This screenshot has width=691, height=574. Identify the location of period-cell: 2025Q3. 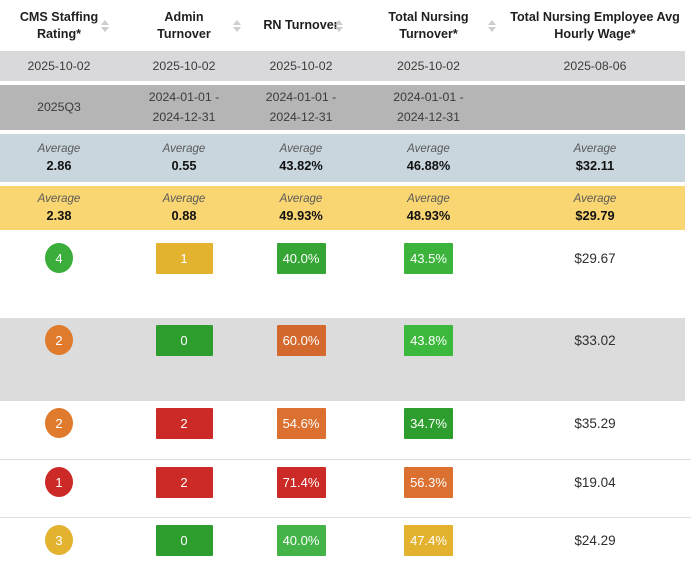
(59, 106).